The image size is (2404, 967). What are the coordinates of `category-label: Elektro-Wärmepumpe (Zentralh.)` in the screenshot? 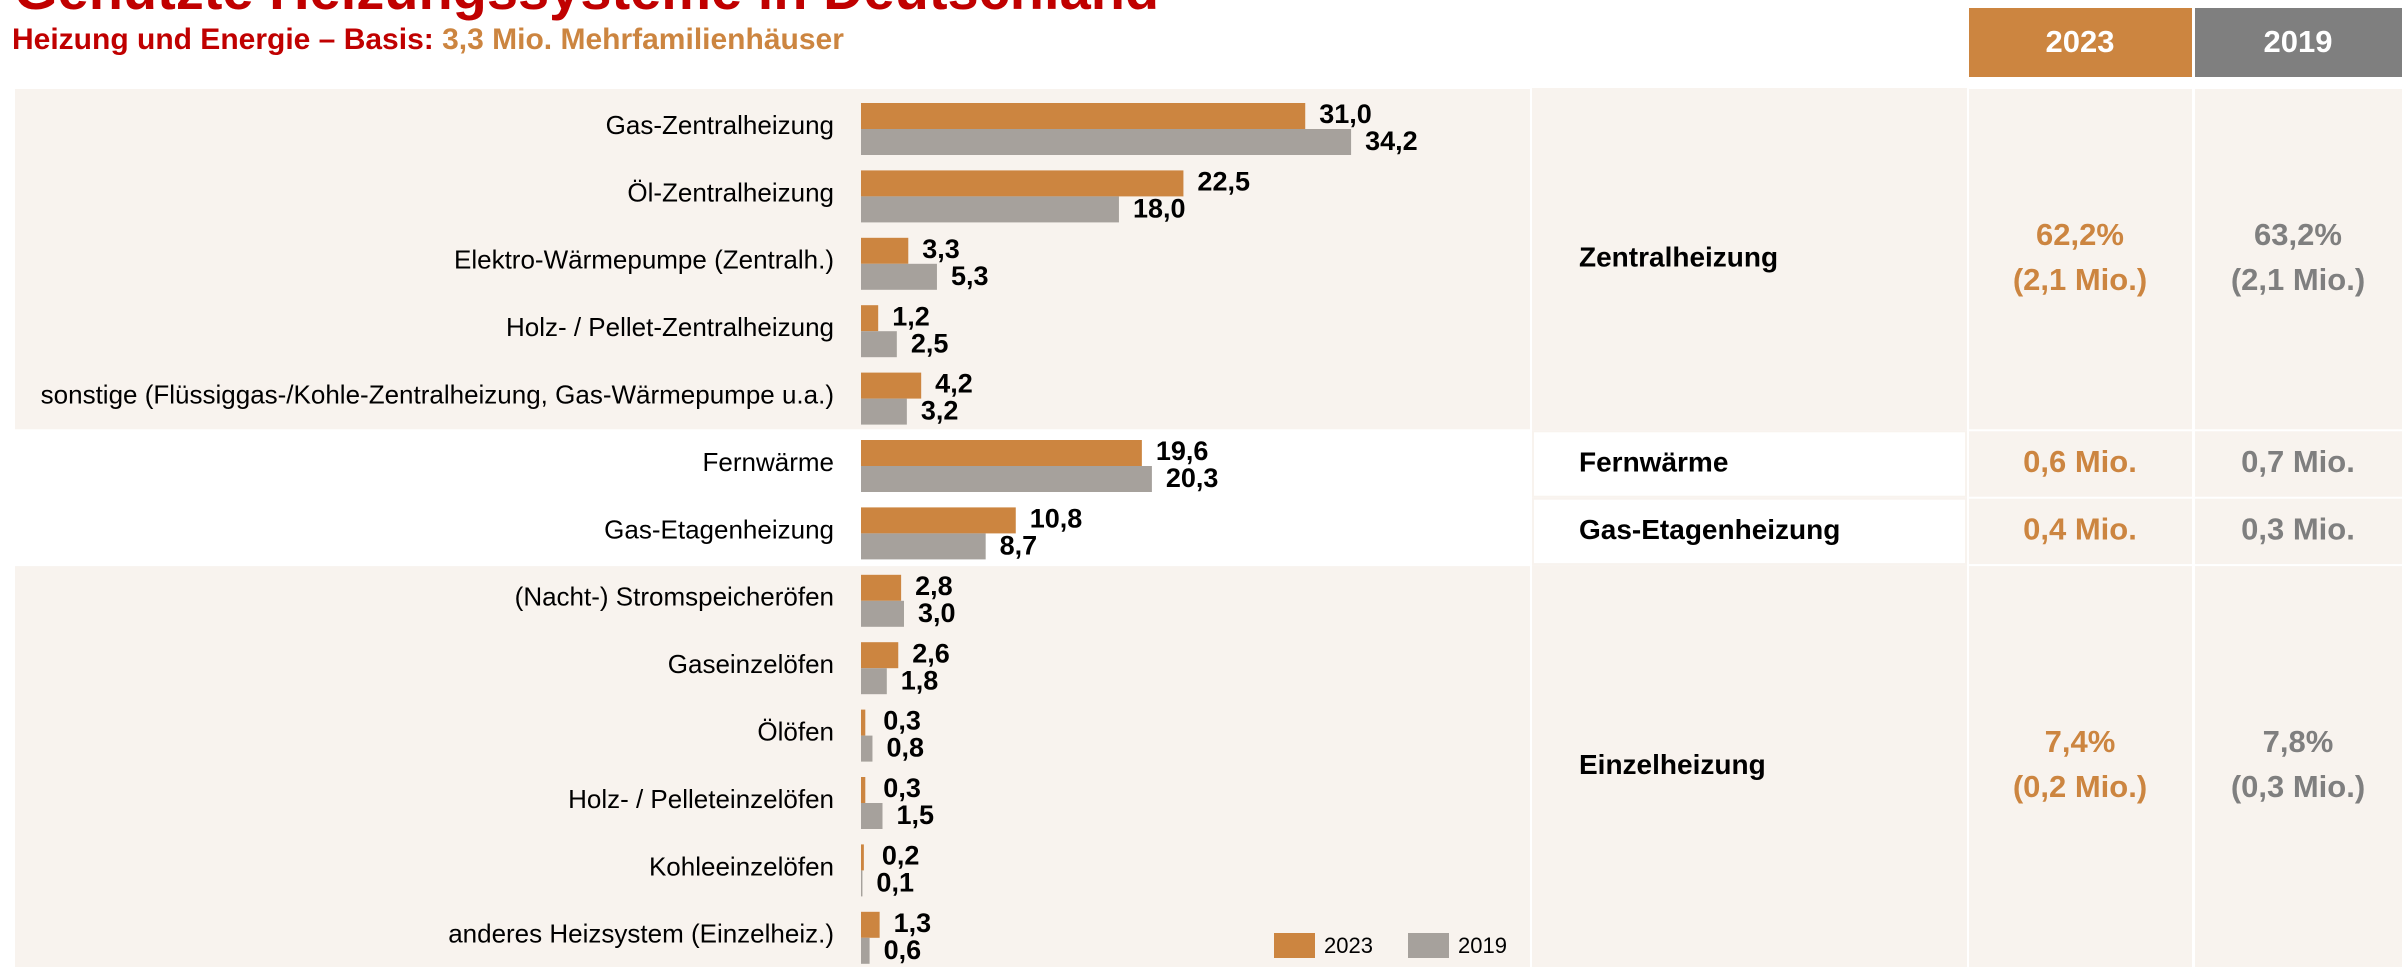 It's located at (644, 260).